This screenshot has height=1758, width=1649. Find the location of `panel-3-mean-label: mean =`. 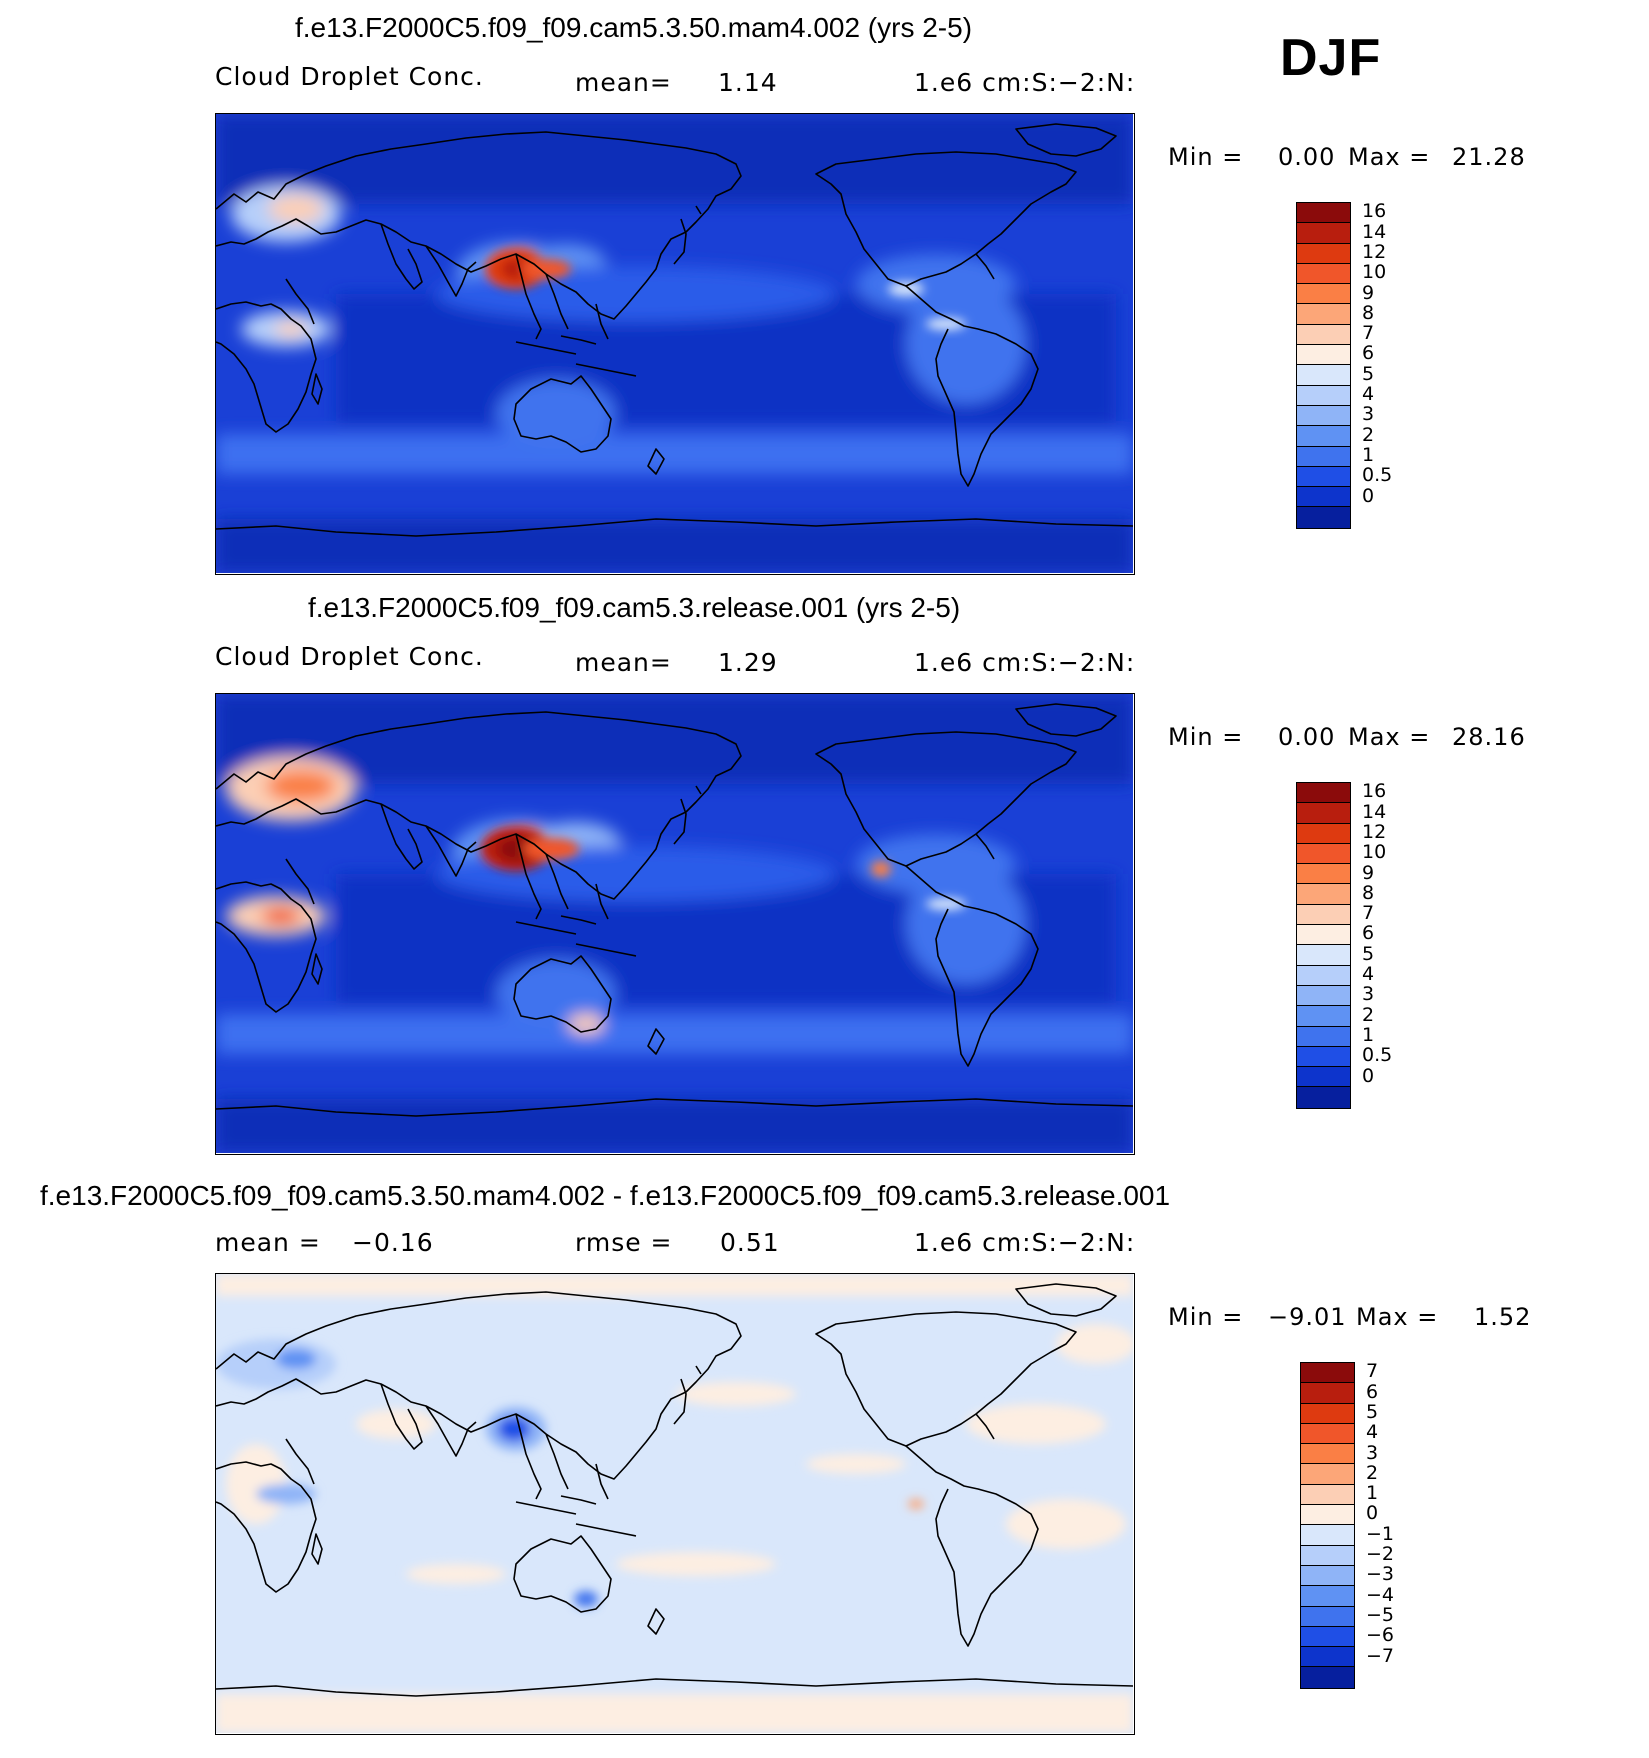

panel-3-mean-label: mean = is located at coordinates (268, 1242).